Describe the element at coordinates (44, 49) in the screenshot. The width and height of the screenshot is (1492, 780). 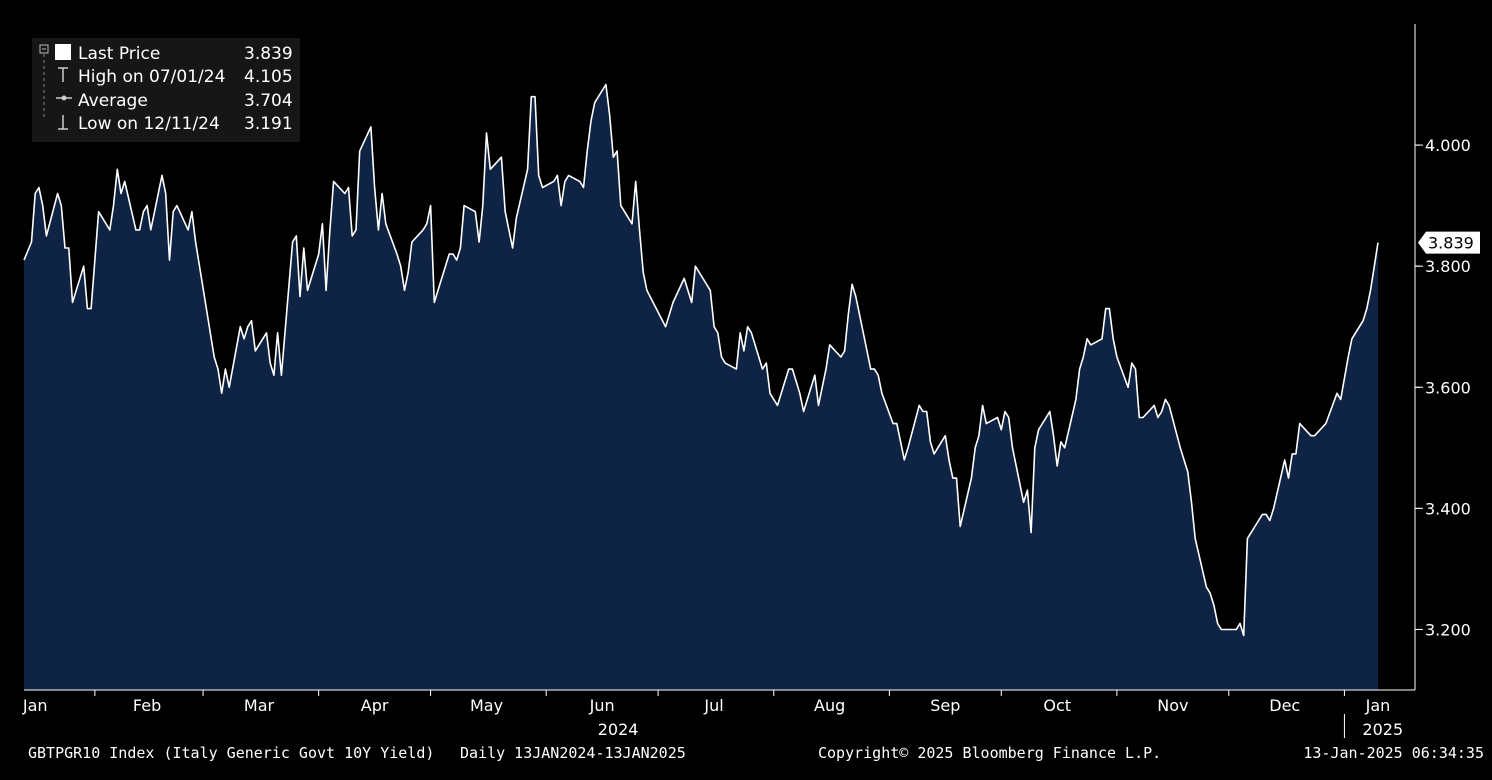
I see `legend-collapse-icon` at that location.